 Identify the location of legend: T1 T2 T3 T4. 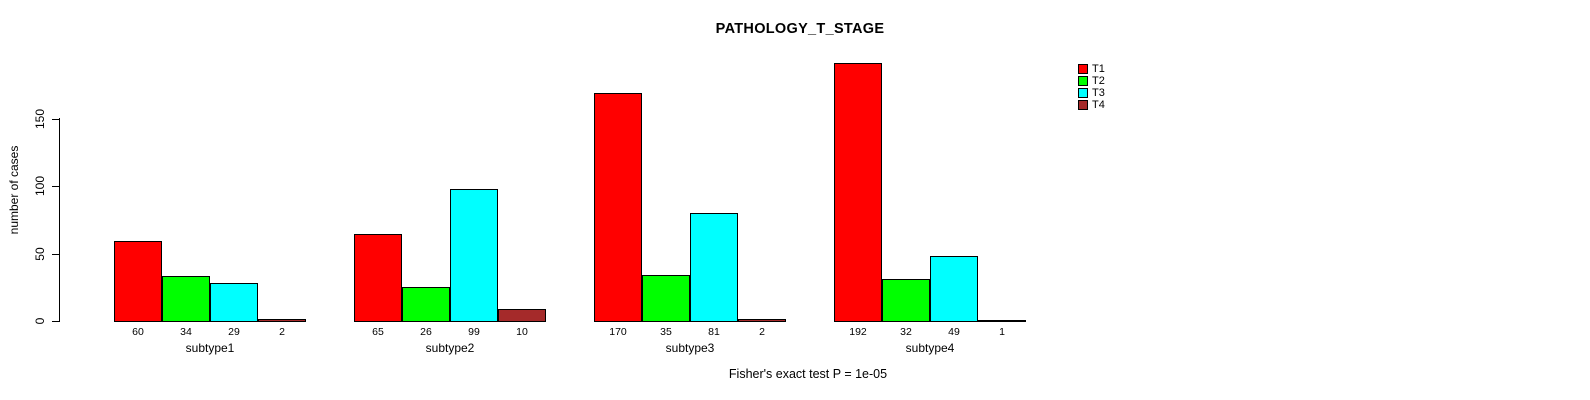
(1091, 87).